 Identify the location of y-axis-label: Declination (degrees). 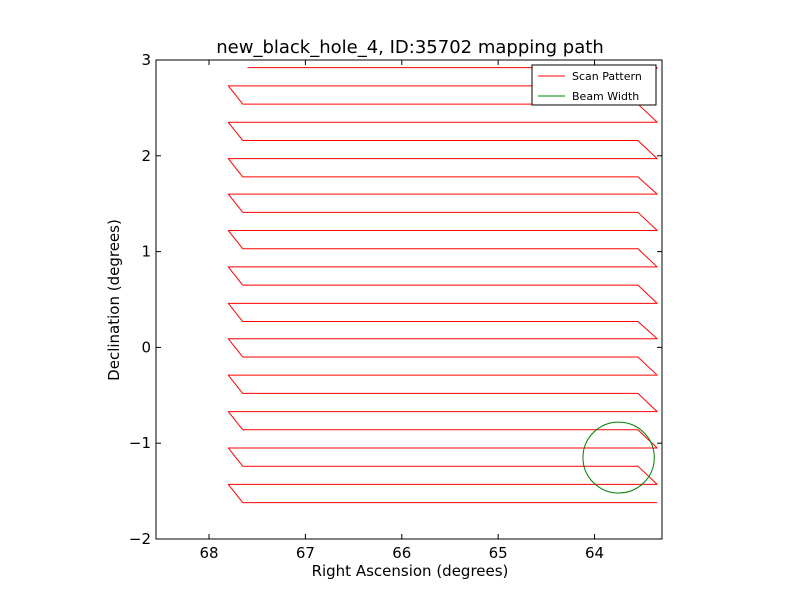
(114, 300).